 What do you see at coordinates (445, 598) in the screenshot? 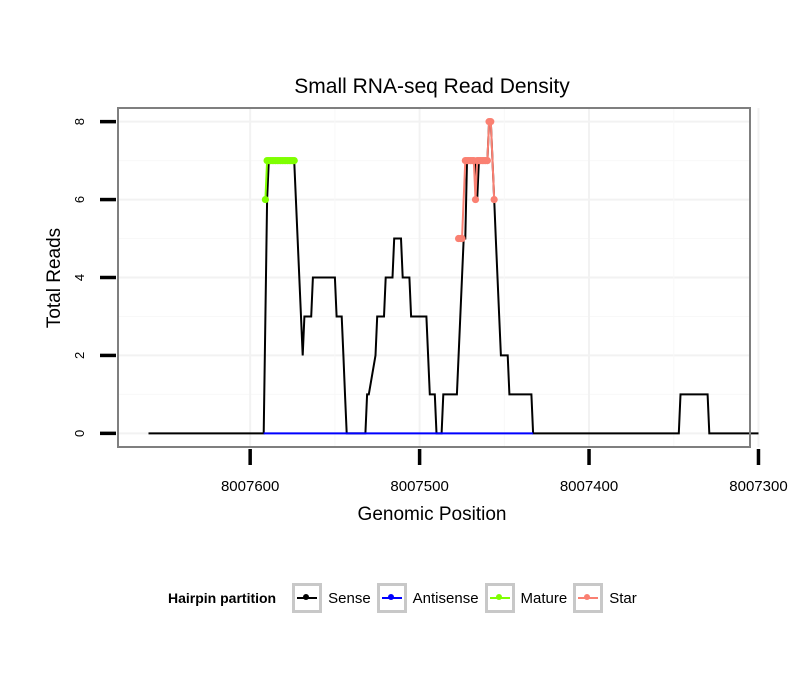
I see `legend-label-antisense: Antisense` at bounding box center [445, 598].